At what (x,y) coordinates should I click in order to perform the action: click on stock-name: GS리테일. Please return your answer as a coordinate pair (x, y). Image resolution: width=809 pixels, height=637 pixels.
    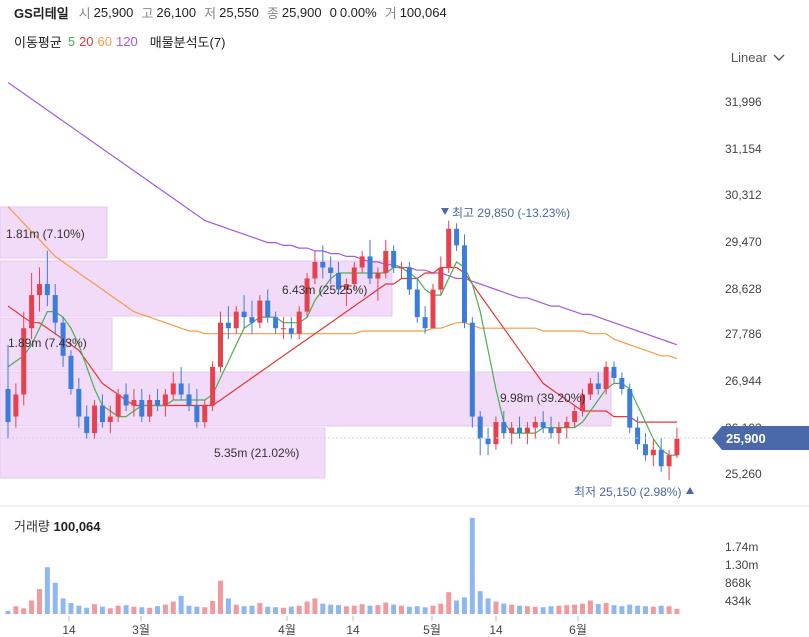
    Looking at the image, I should click on (41, 13).